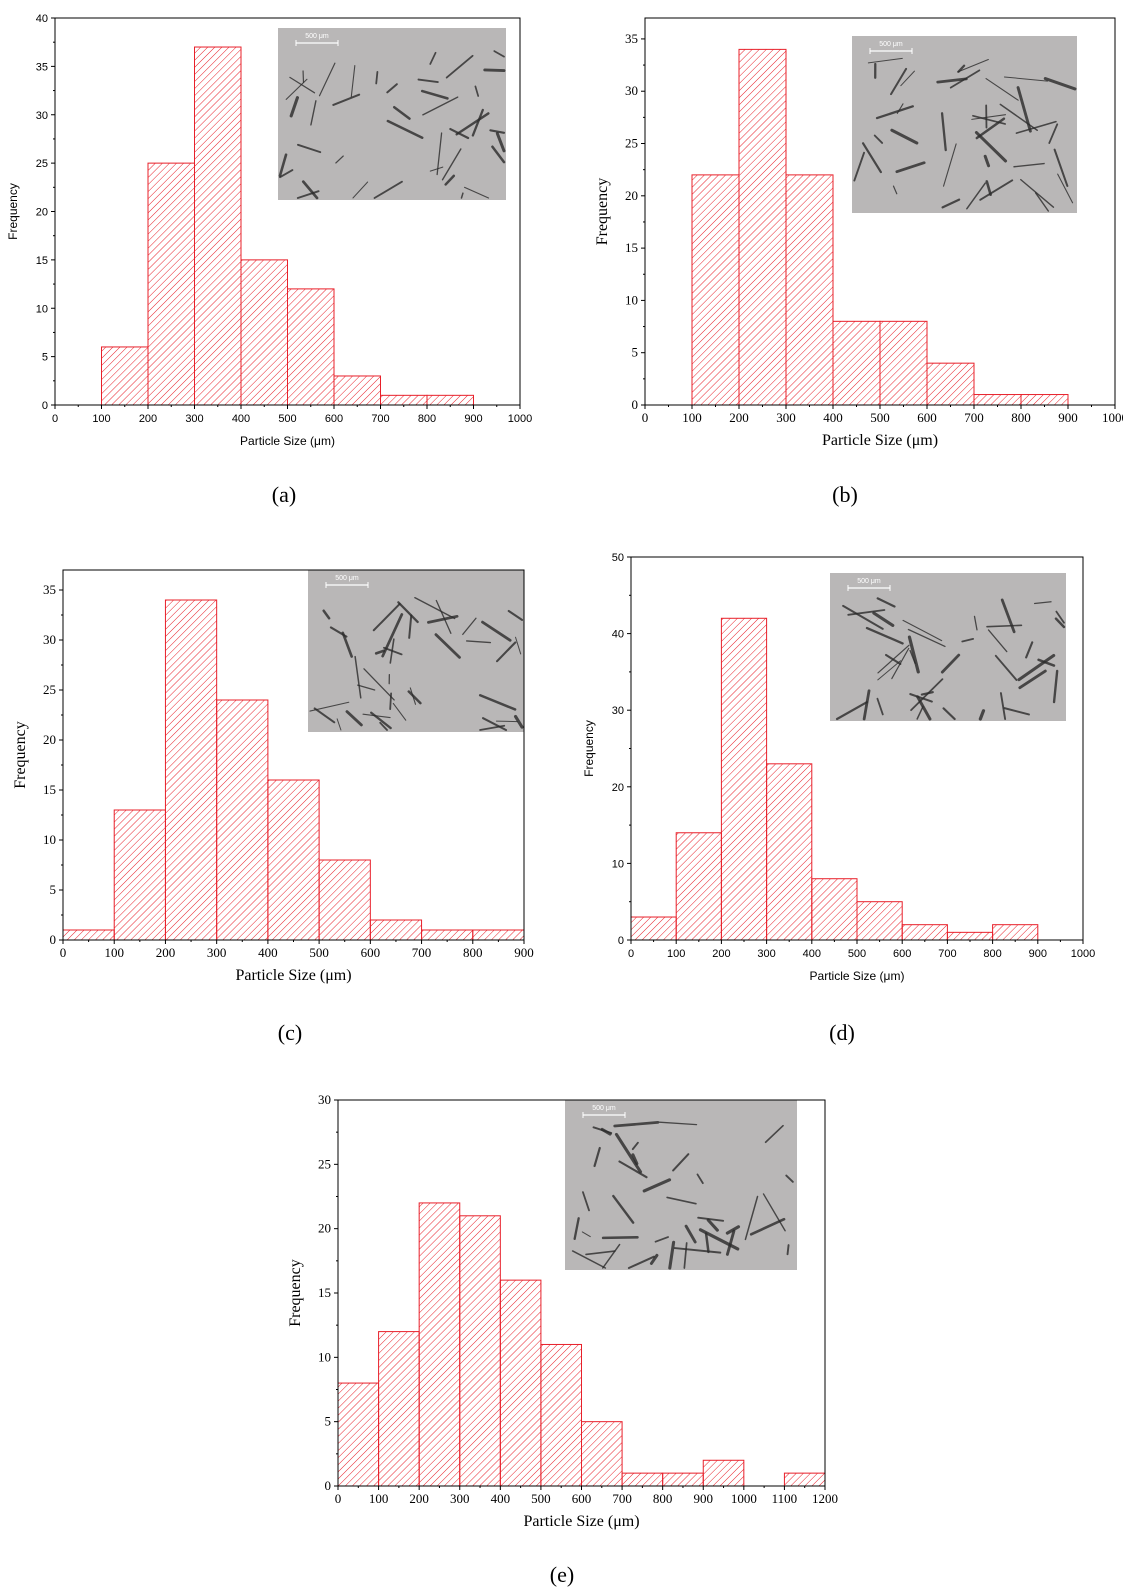 The height and width of the screenshot is (1594, 1123). I want to click on y-tick-label: 40, so click(42, 19).